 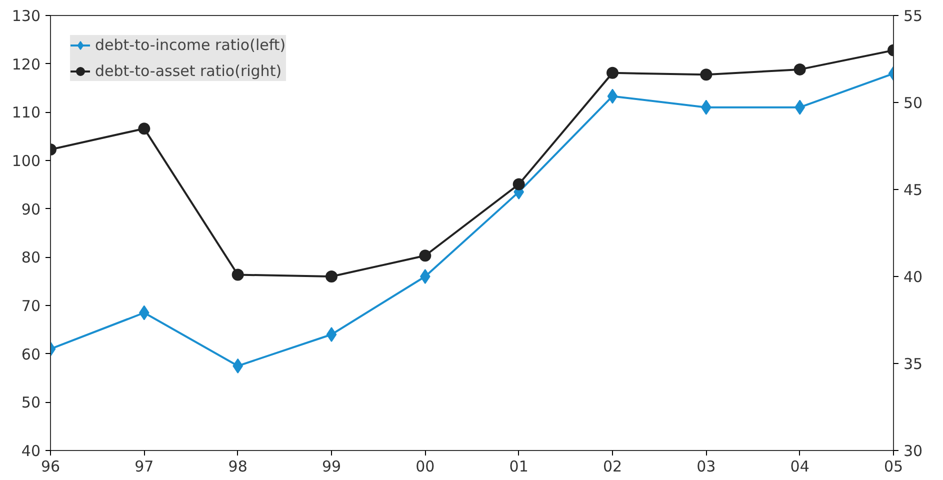 I want to click on x-tick-label: 99, so click(x=332, y=467).